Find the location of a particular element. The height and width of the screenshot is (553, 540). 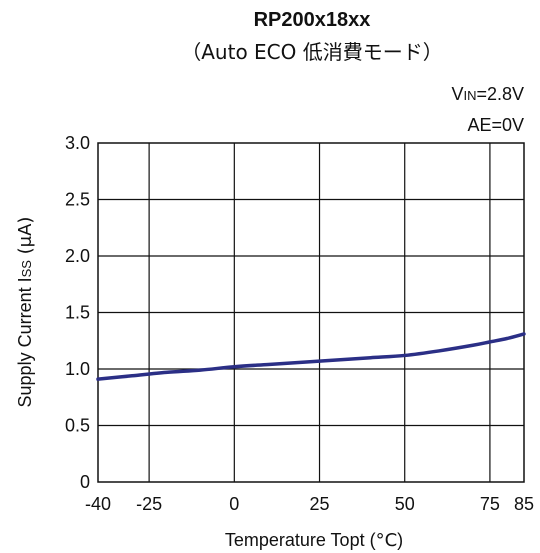

x-tick-label: -25 is located at coordinates (149, 504).